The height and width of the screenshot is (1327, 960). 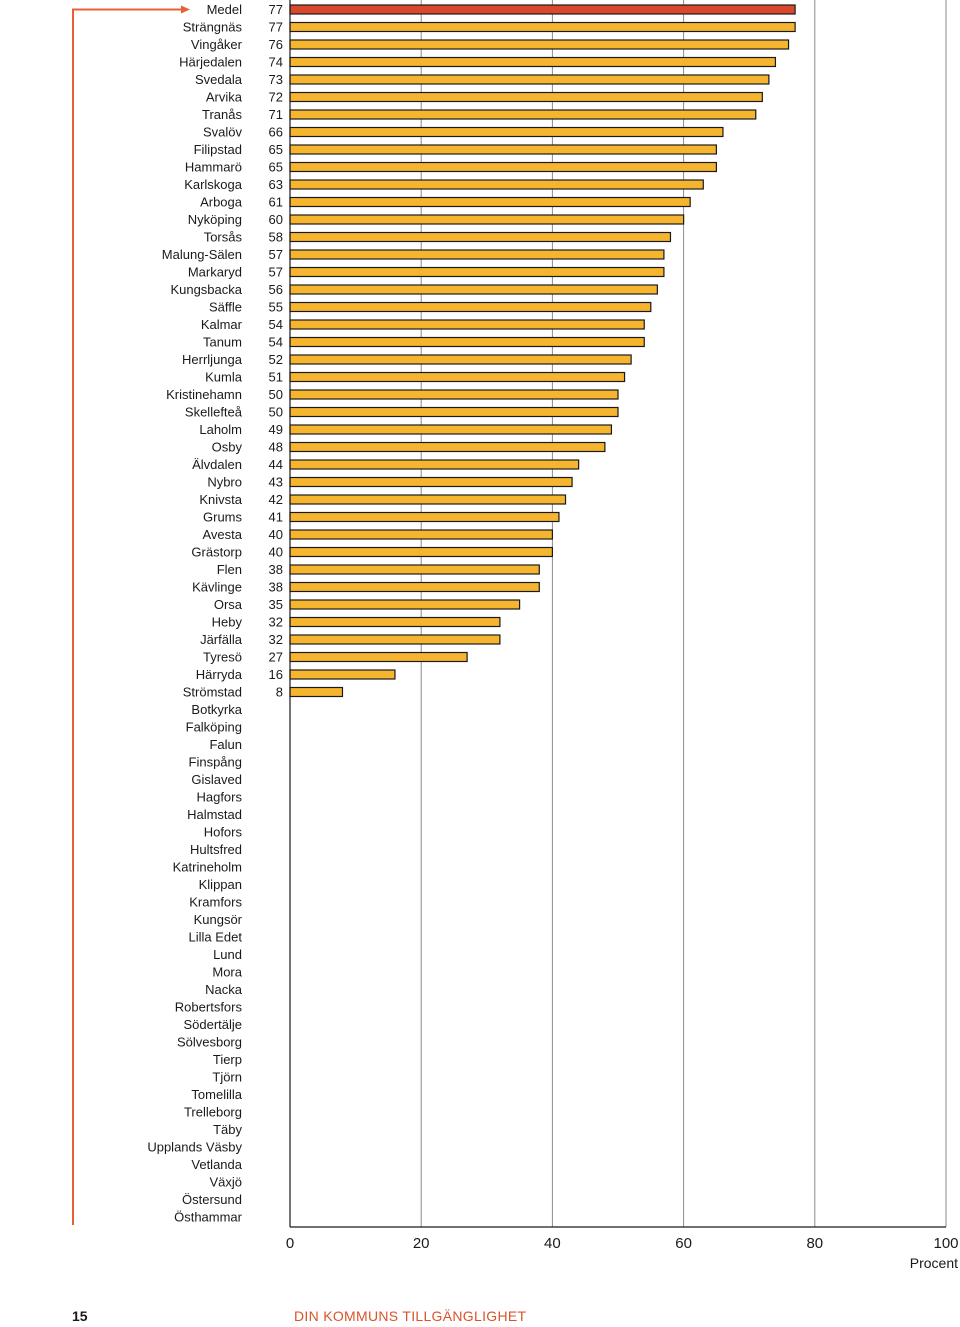 I want to click on value-label: 57, so click(x=276, y=272).